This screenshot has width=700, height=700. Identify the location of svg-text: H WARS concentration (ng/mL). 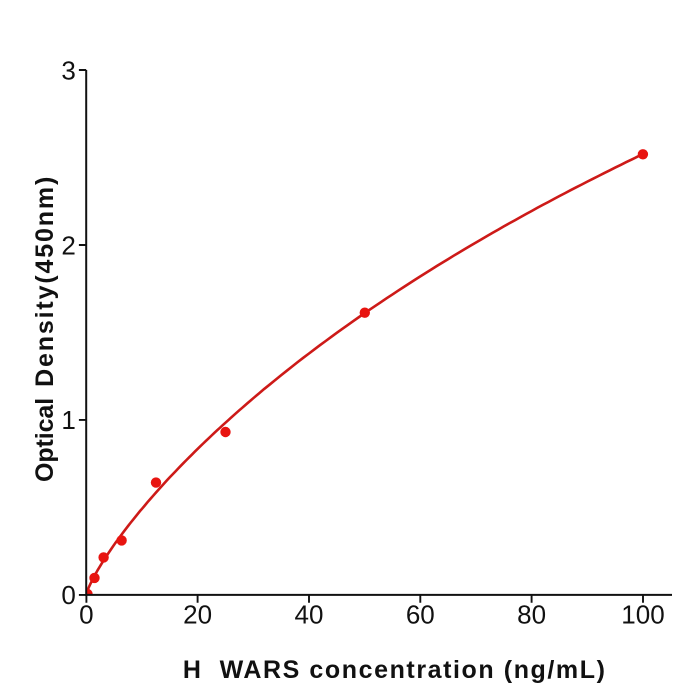
(395, 670).